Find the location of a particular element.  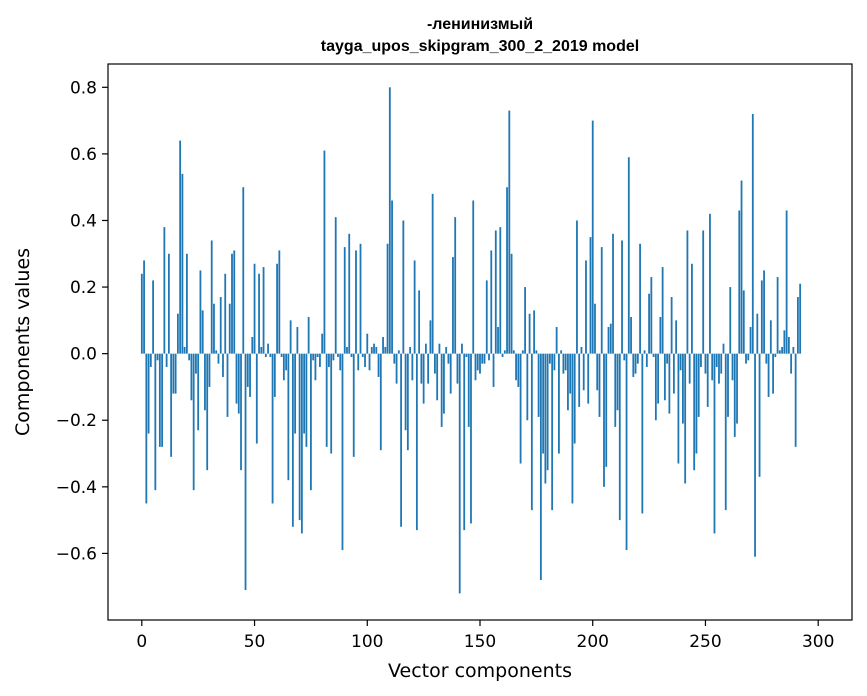

y-tick-label: 0.2 is located at coordinates (83, 288).